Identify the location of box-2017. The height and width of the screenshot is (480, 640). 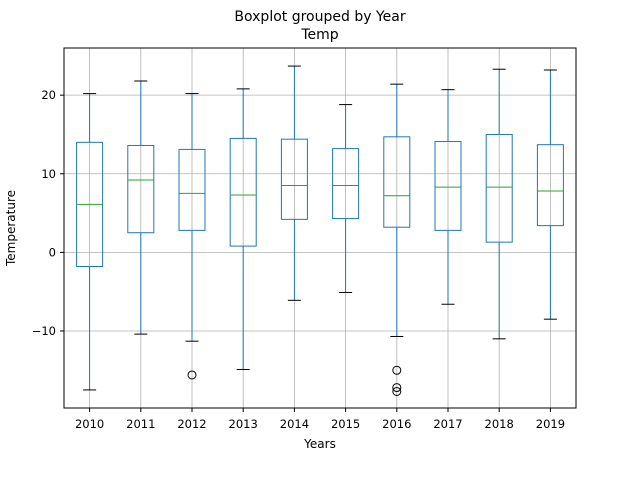
(448, 197).